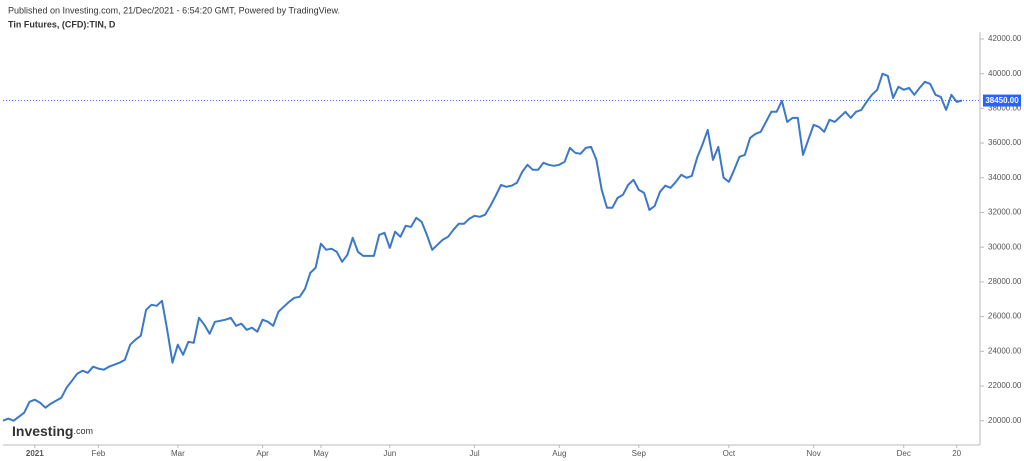 The height and width of the screenshot is (461, 1024). What do you see at coordinates (1005, 420) in the screenshot?
I see `y-tick-label: 20000.00` at bounding box center [1005, 420].